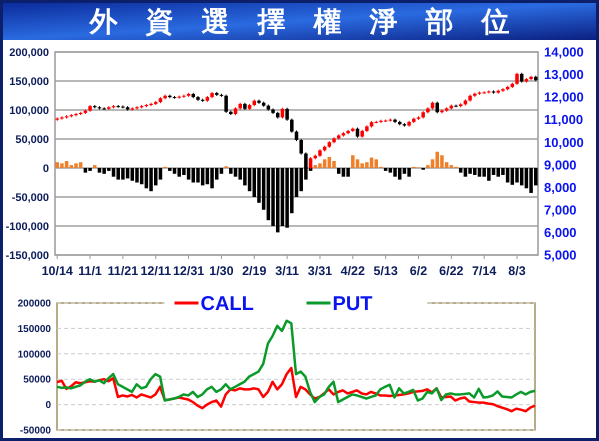 This screenshot has width=599, height=441. Describe the element at coordinates (221, 271) in the screenshot. I see `x-tick-label: 1/30` at that location.